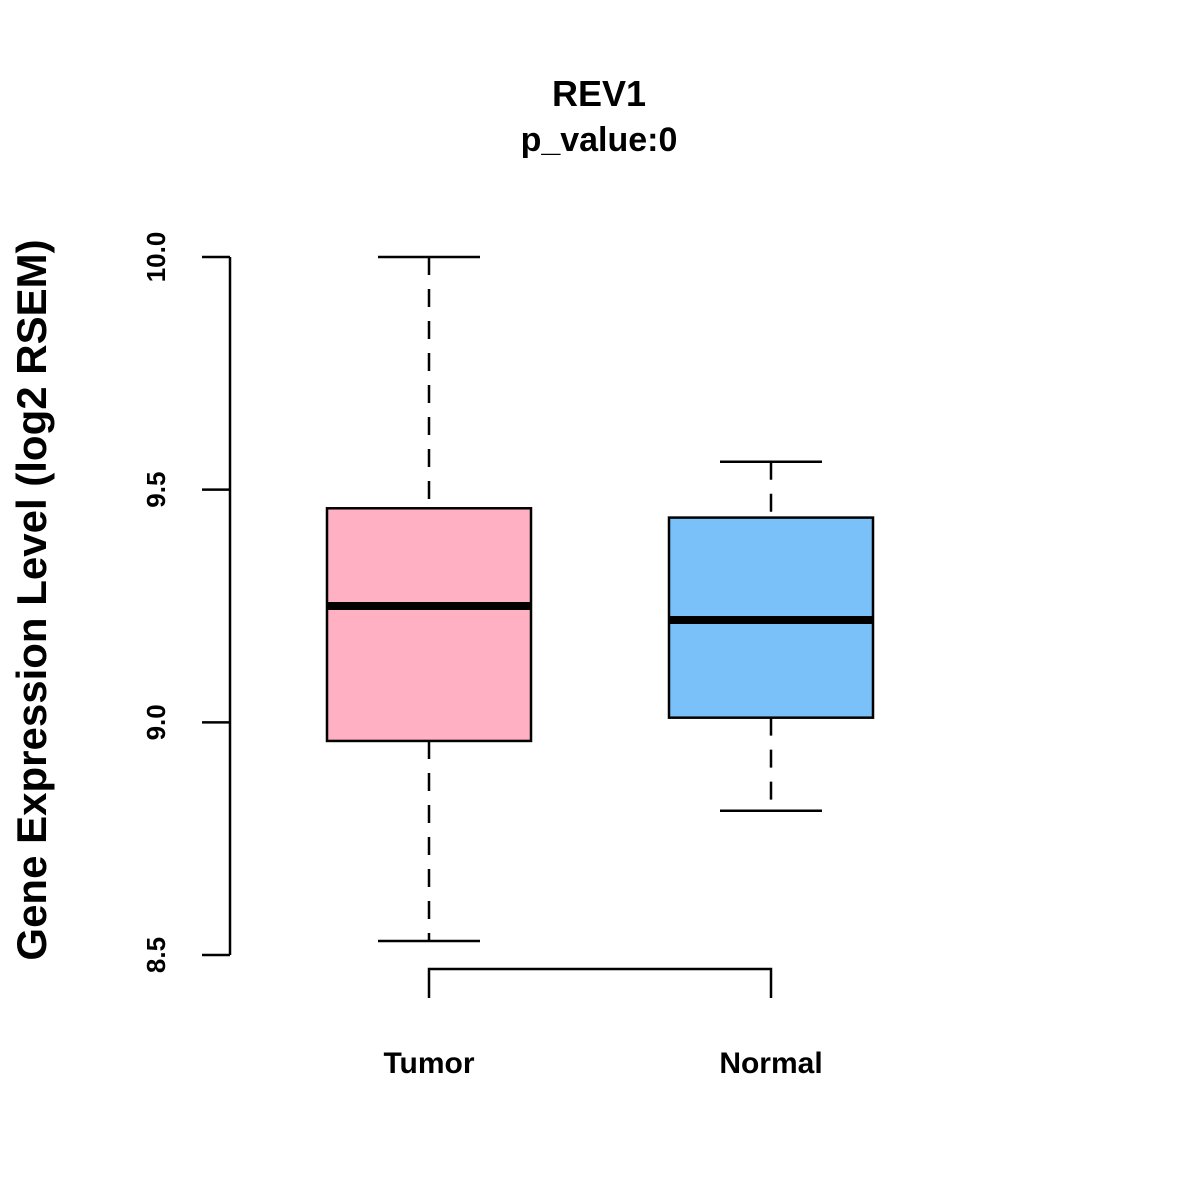 The height and width of the screenshot is (1200, 1200). I want to click on bracket-line, so click(600, 982).